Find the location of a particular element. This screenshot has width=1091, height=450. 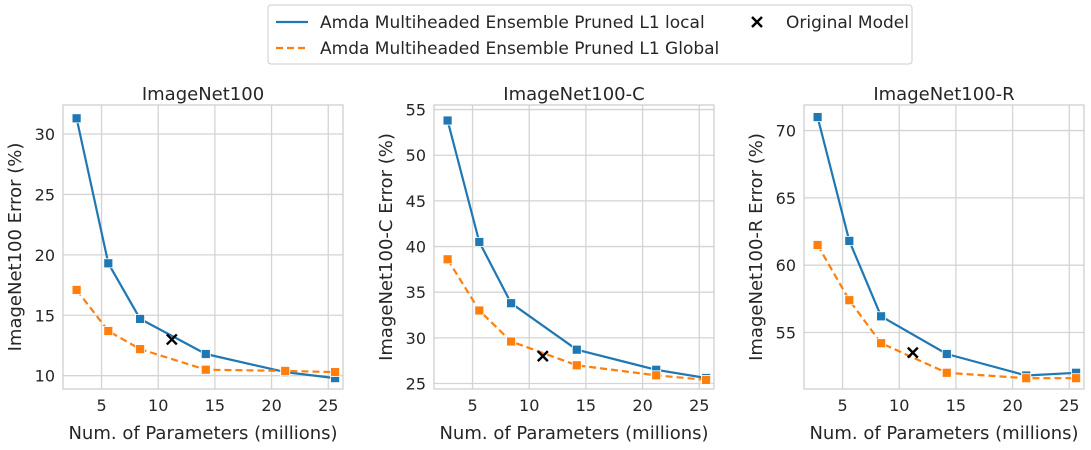

y-tick-labels: 25 30 35 40 45 50 55 is located at coordinates (416, 247).